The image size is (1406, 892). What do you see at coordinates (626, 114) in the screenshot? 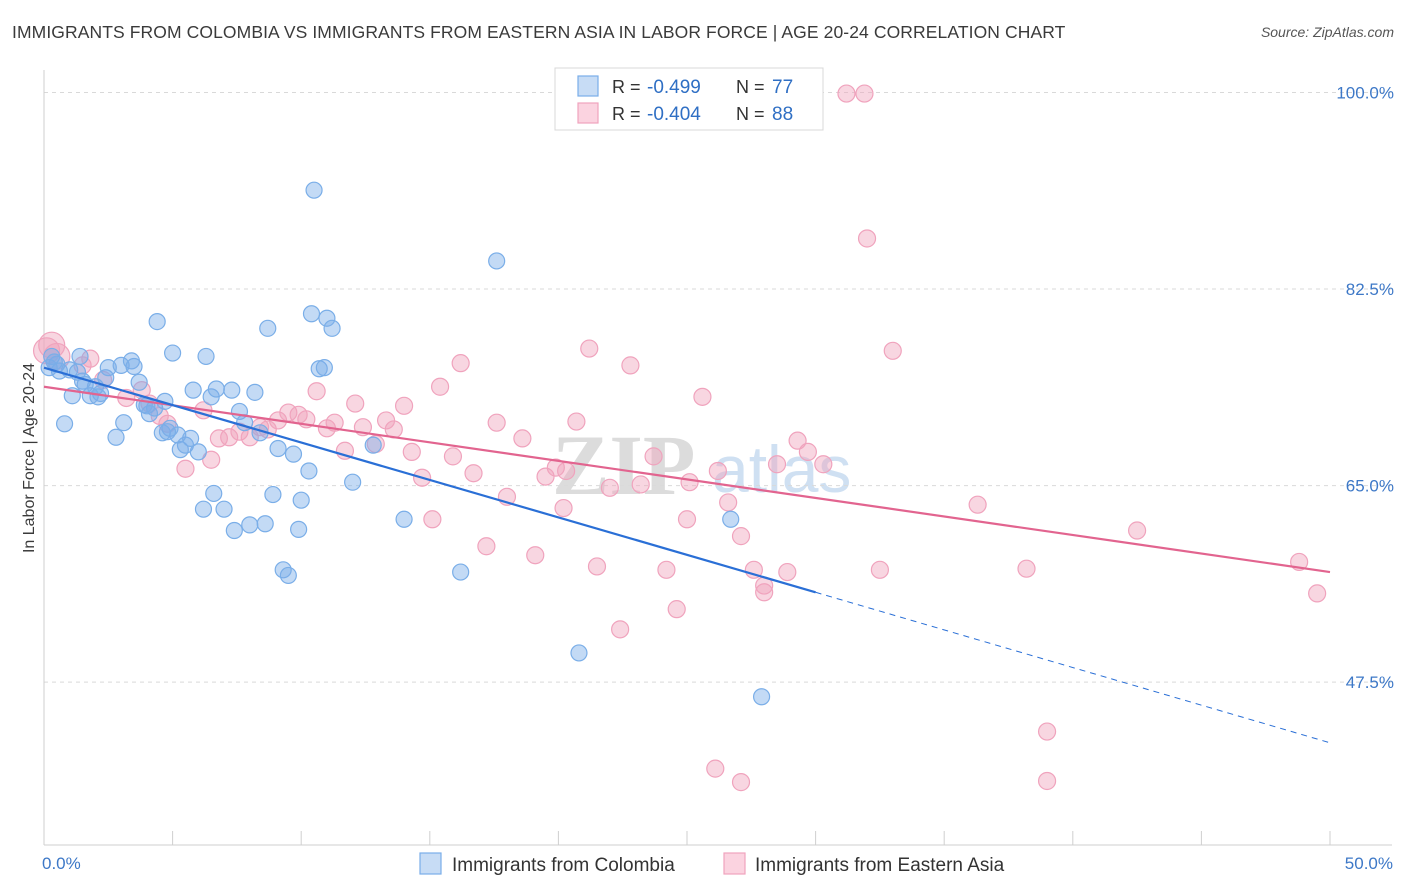
I see `legend-r-label-2: R =` at bounding box center [626, 114].